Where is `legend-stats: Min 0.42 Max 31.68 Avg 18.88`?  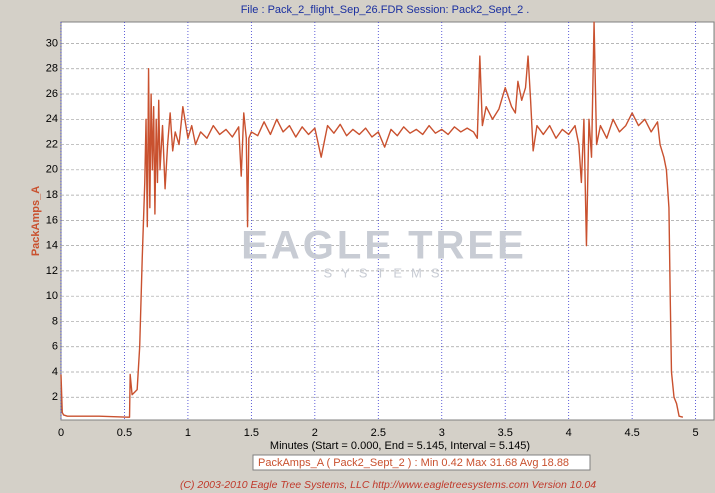 legend-stats: Min 0.42 Max 31.68 Avg 18.88 is located at coordinates (495, 463).